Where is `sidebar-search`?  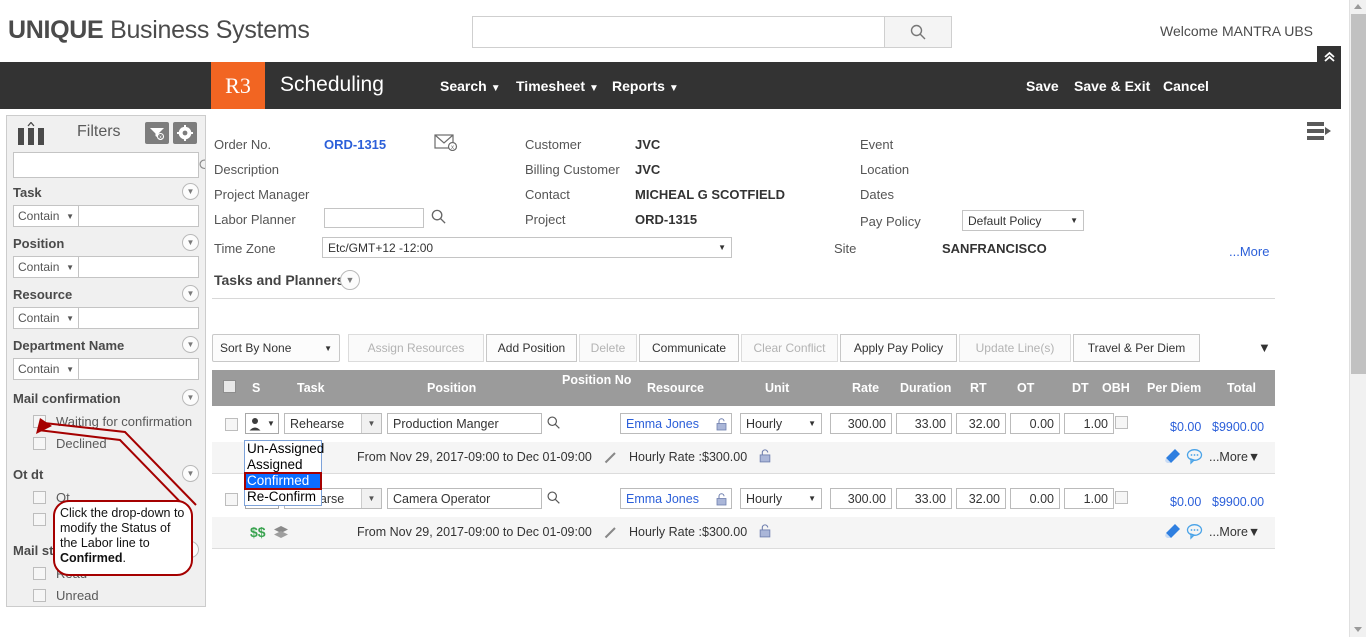
sidebar-search is located at coordinates (109, 165).